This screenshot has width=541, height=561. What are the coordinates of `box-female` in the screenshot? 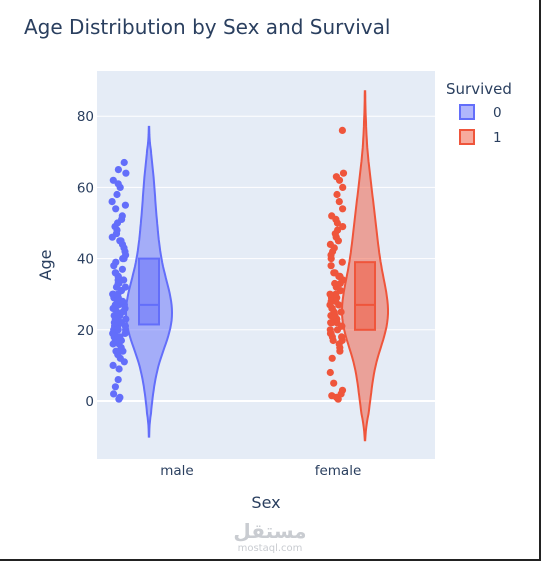 It's located at (365, 296).